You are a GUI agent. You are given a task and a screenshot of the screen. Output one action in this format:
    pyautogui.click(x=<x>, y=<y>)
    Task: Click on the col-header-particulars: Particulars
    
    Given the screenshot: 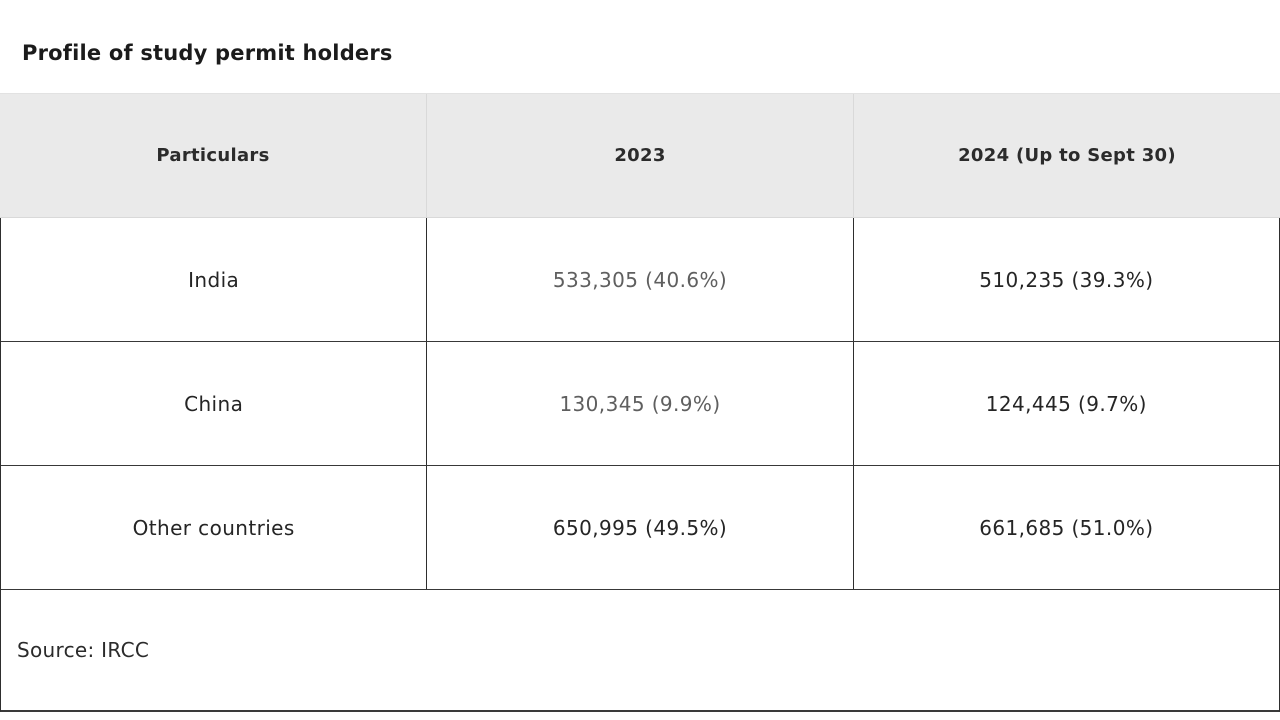 What is the action you would take?
    pyautogui.click(x=213, y=155)
    